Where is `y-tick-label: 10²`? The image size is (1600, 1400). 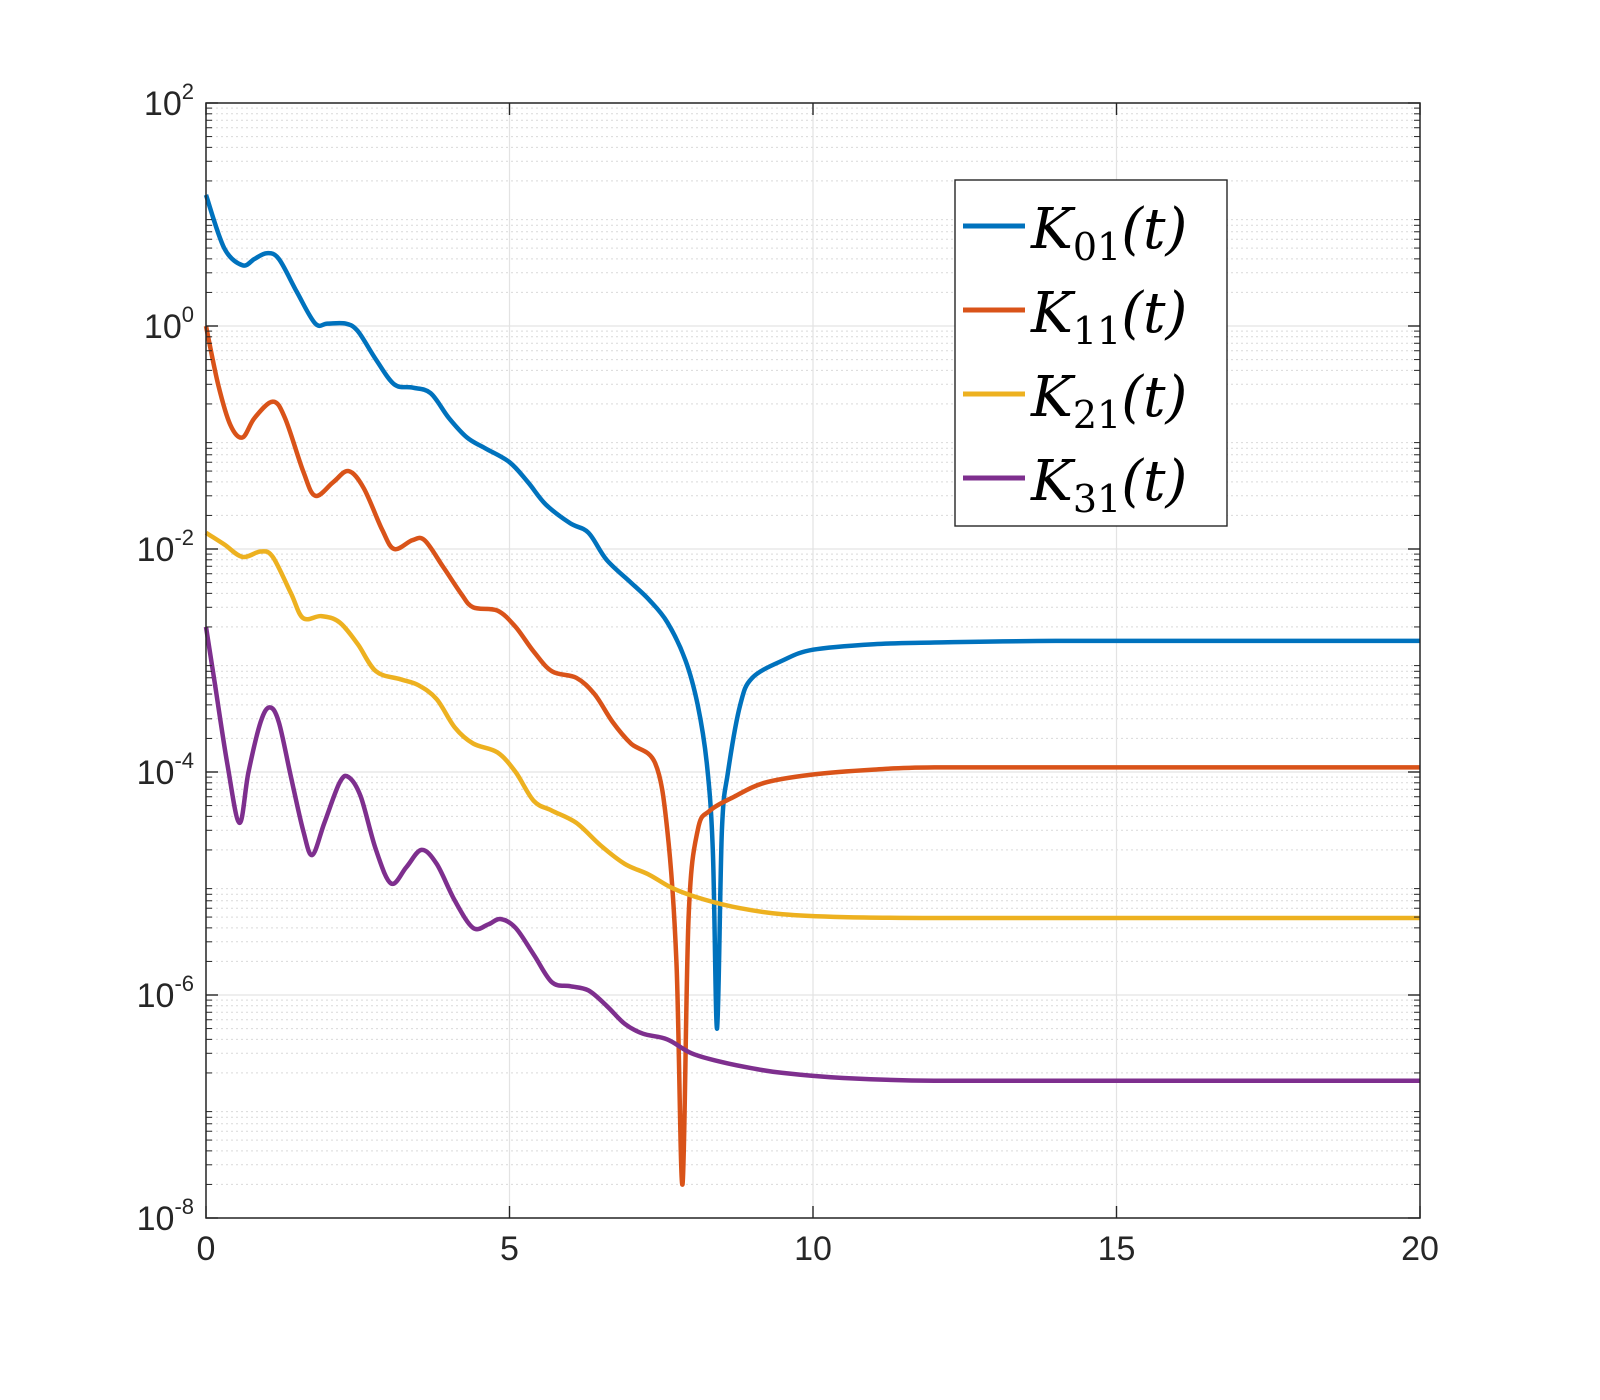
y-tick-label: 10² is located at coordinates (169, 101).